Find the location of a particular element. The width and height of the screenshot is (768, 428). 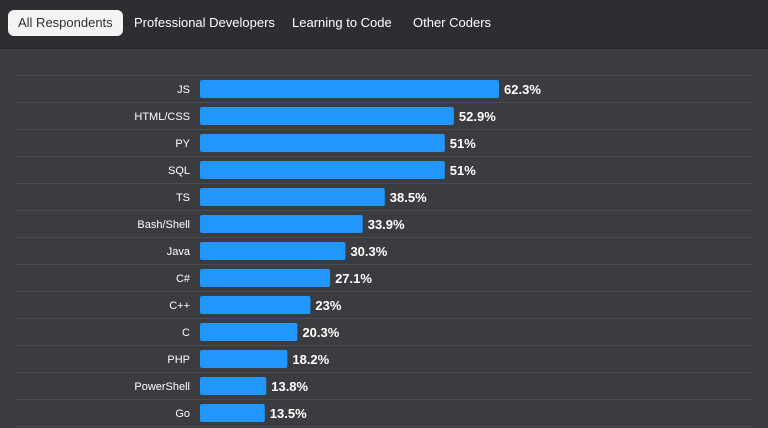

category-label: Go is located at coordinates (182, 414).